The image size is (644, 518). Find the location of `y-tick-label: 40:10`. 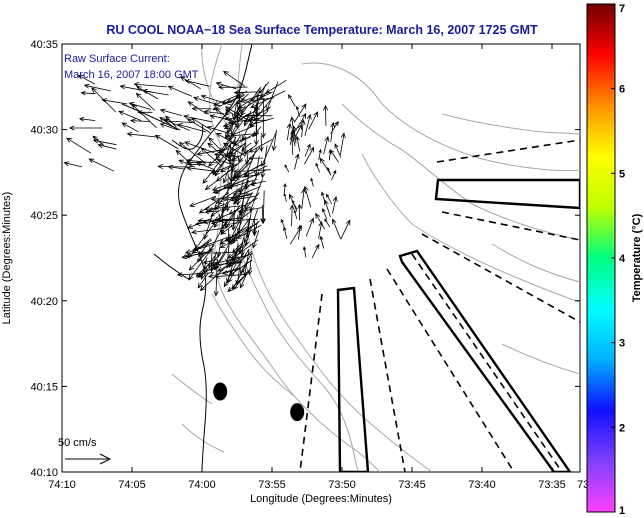

y-tick-label: 40:10 is located at coordinates (44, 473).